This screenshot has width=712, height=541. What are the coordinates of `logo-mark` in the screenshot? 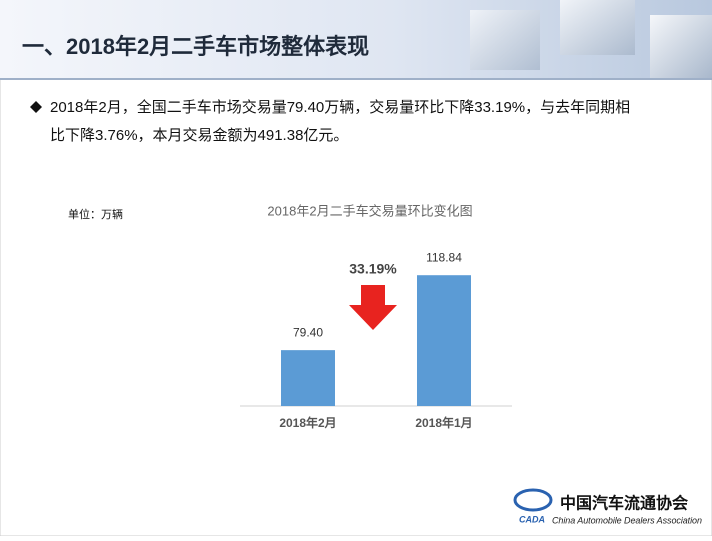 It's located at (533, 500).